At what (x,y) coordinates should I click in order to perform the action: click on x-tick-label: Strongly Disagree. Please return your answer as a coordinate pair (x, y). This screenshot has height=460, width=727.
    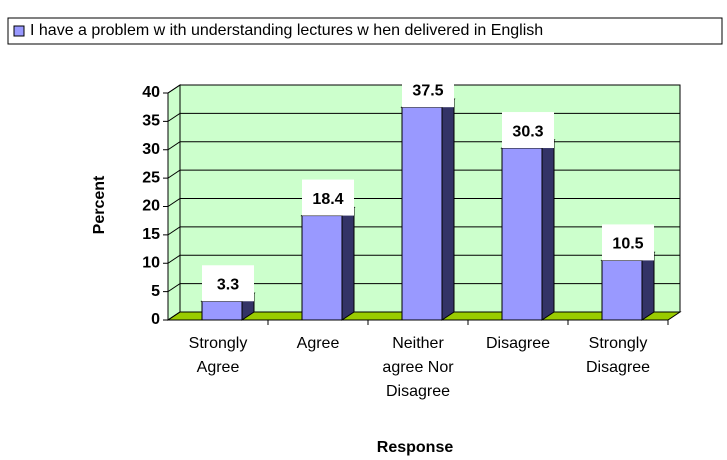
    Looking at the image, I should click on (618, 355).